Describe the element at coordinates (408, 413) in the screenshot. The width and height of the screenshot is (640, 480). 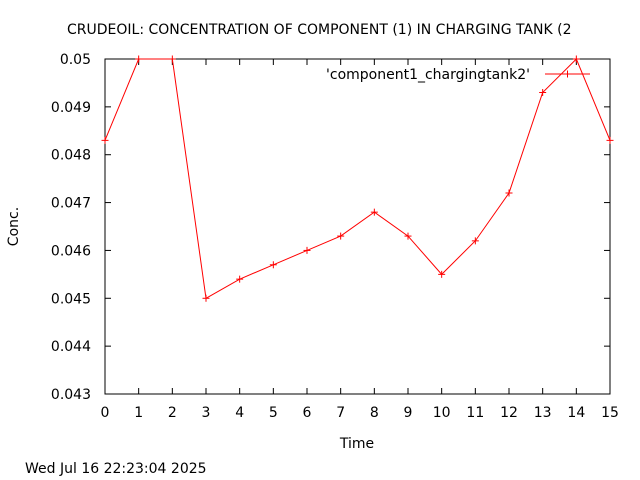
I see `x-tick-label: 9` at that location.